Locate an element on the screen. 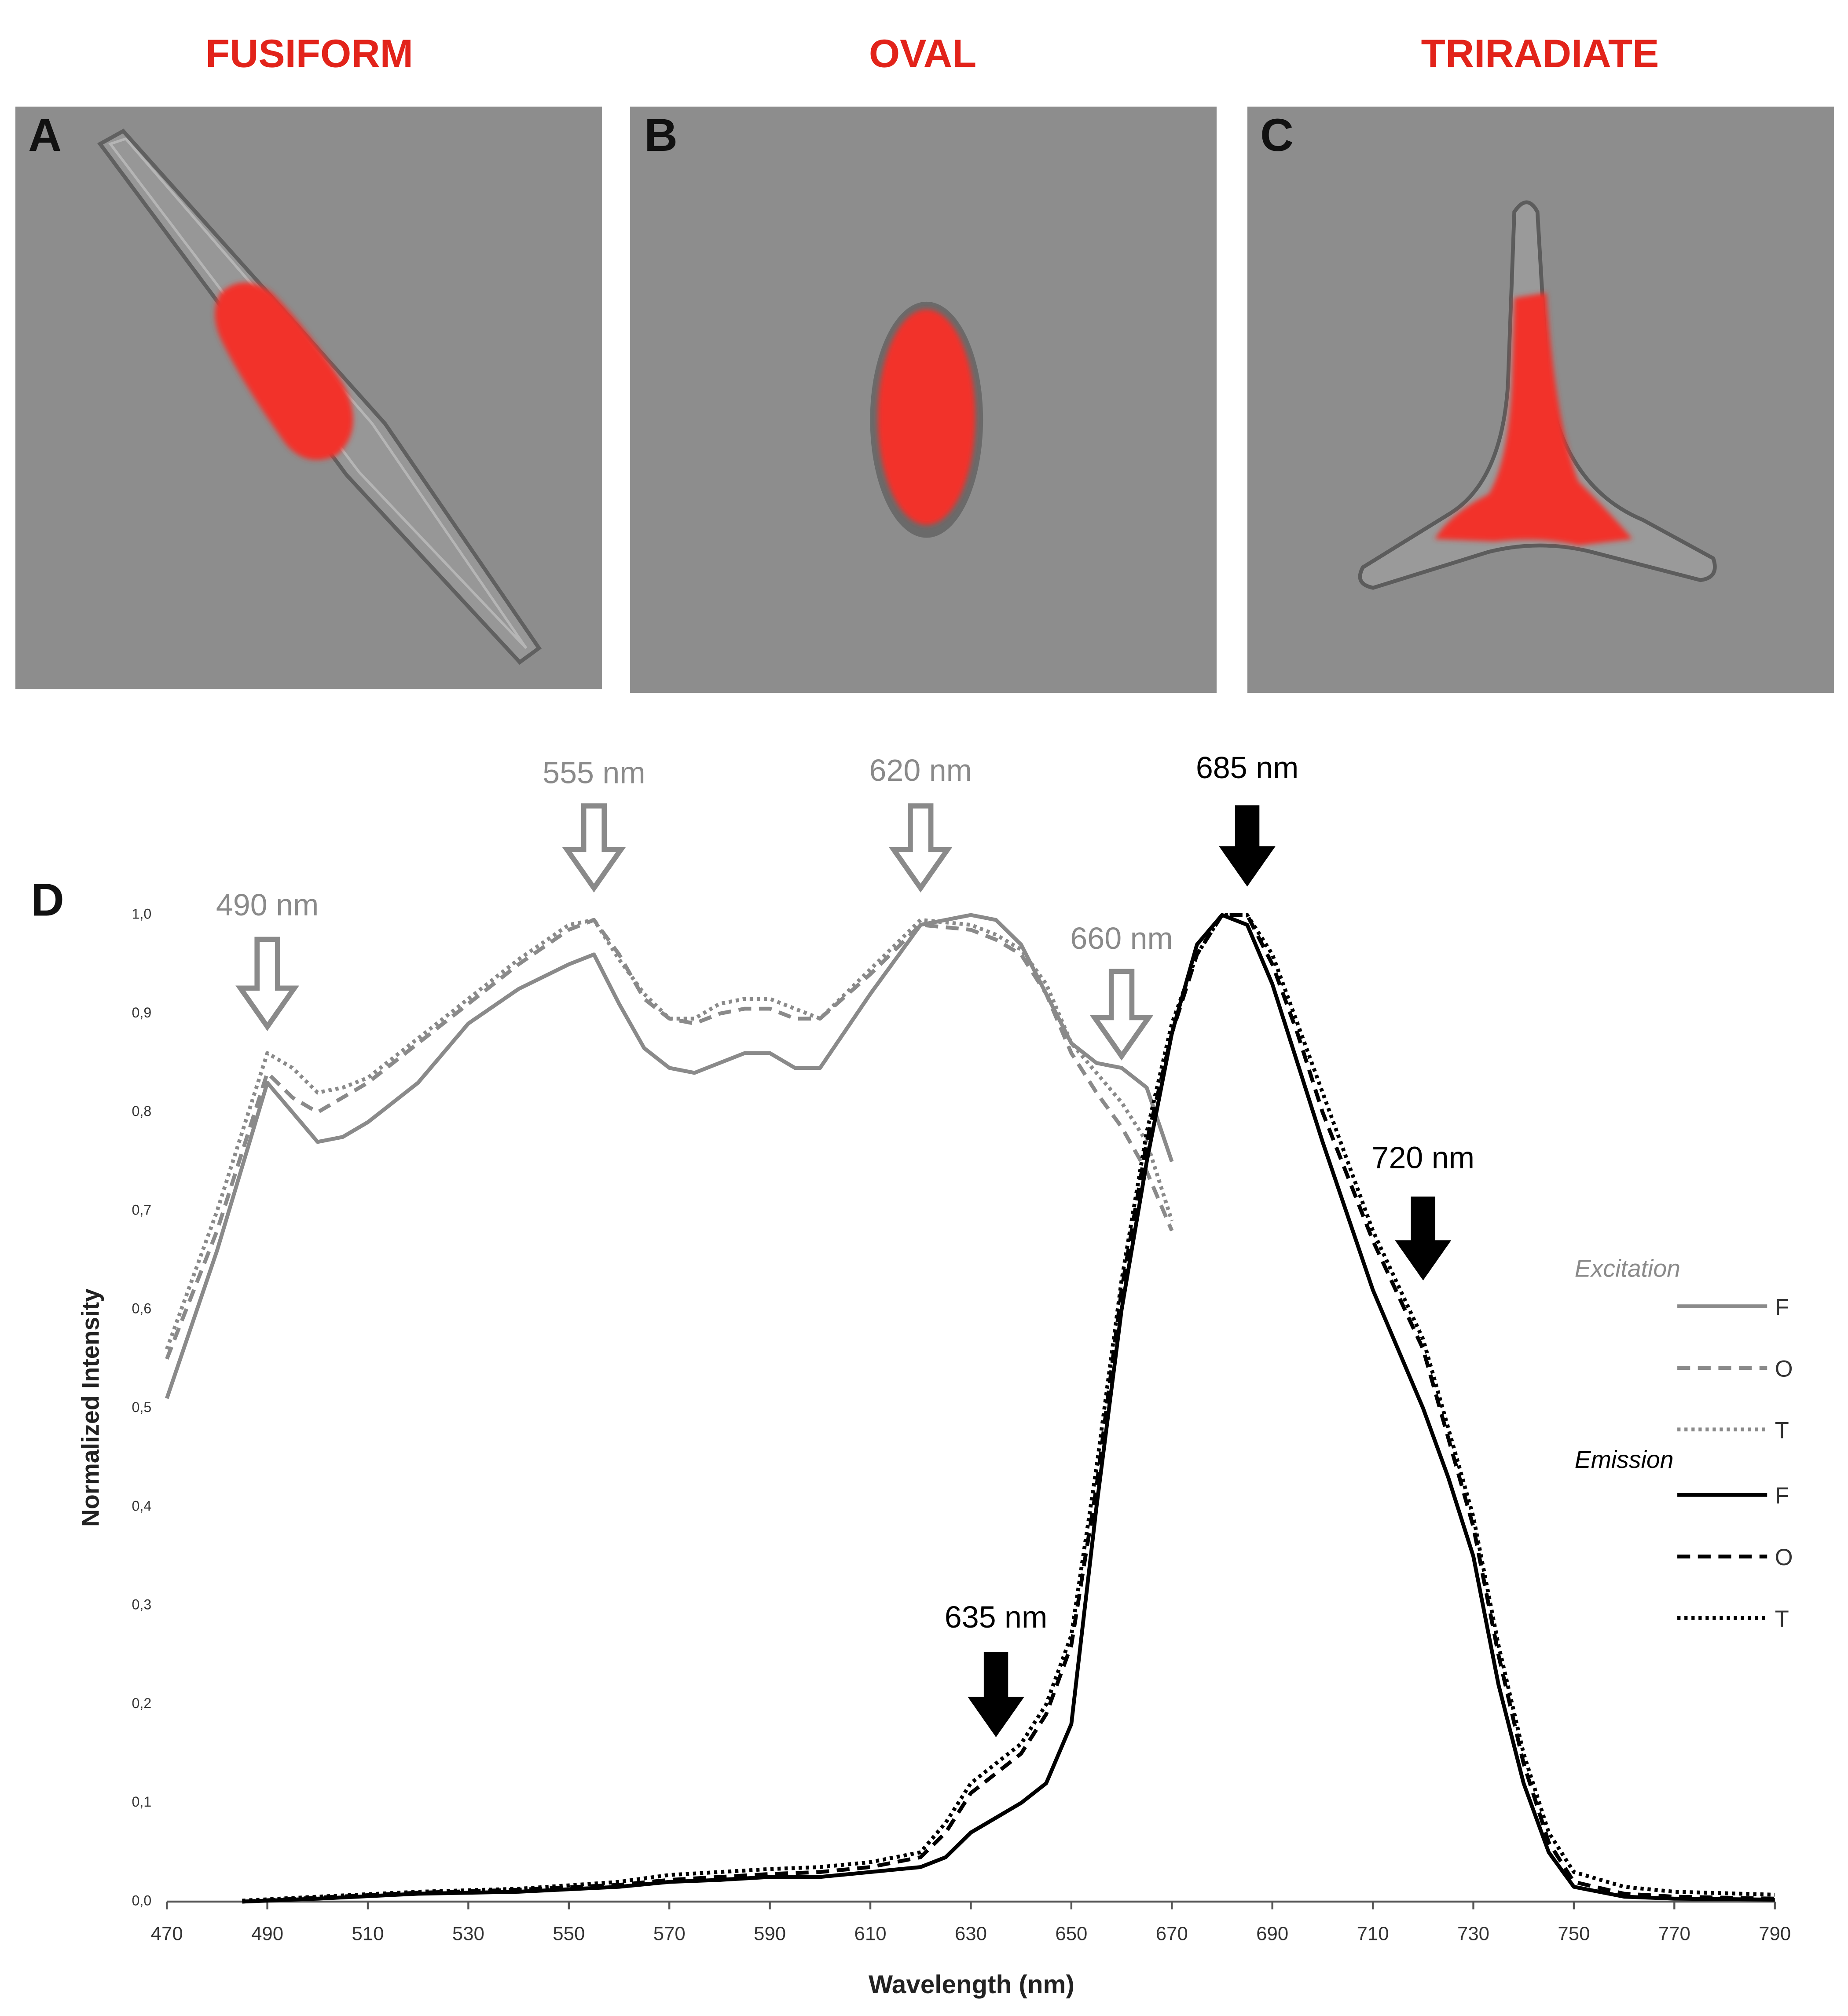  y-tick-label: 0,6 is located at coordinates (142, 1309).